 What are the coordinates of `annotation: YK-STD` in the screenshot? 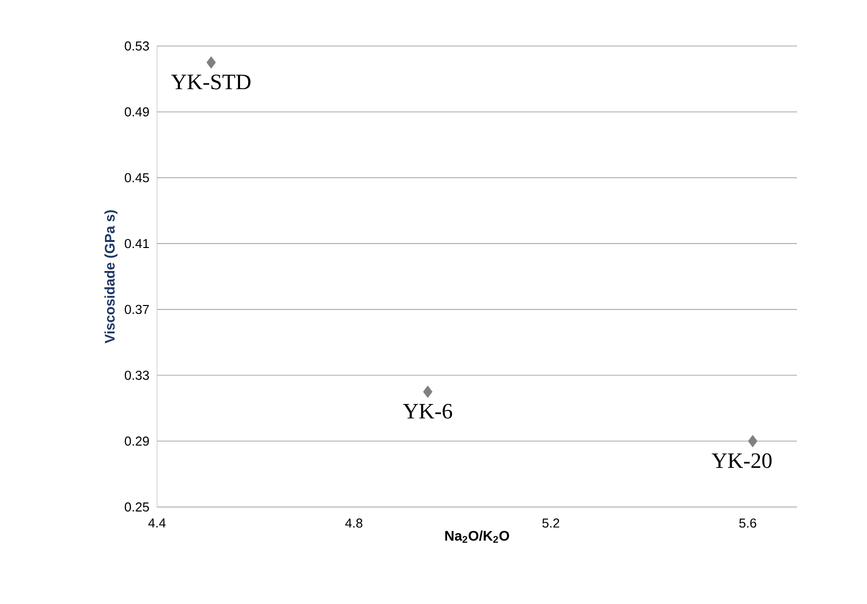 It's located at (210, 82).